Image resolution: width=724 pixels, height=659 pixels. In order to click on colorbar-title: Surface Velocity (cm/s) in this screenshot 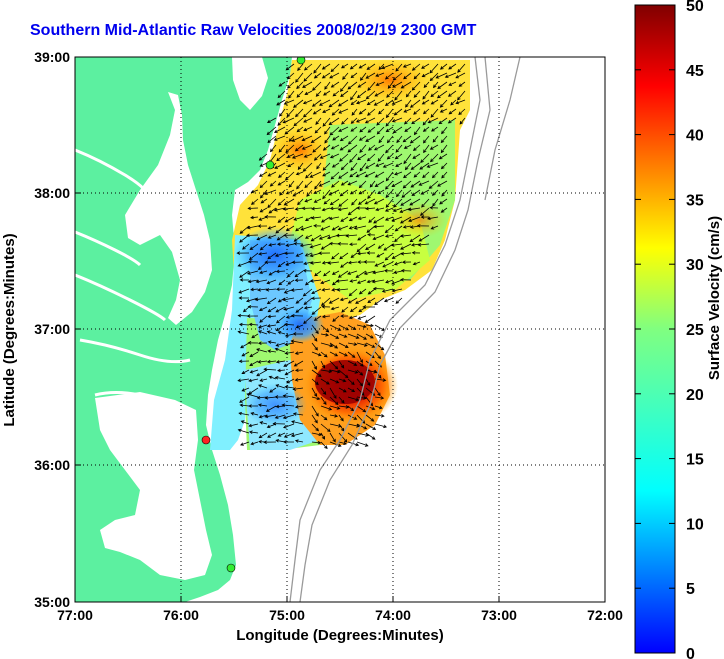, I will do `click(714, 298)`.